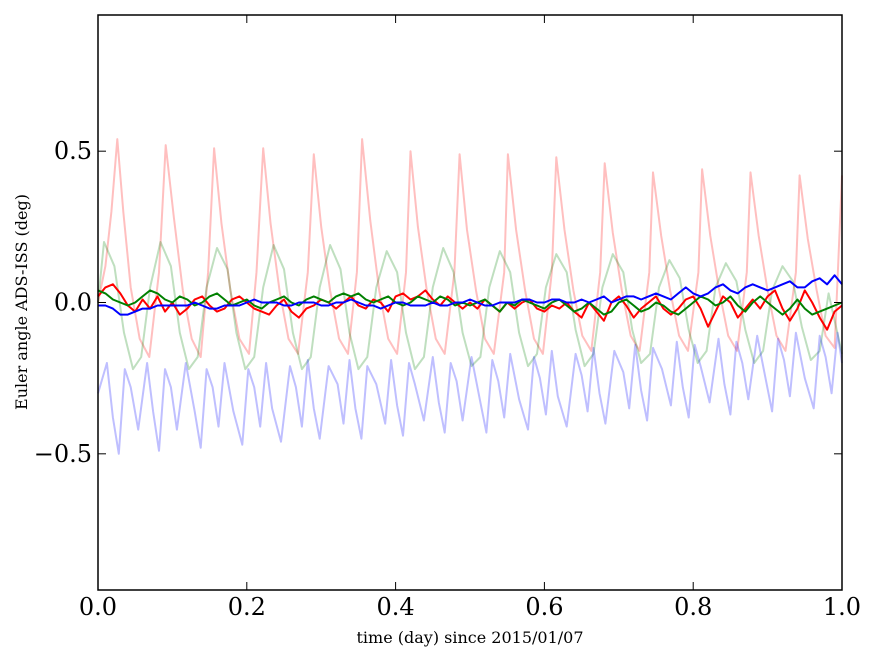 This screenshot has width=875, height=662. I want to click on y-tick-label: 0.0, so click(73, 303).